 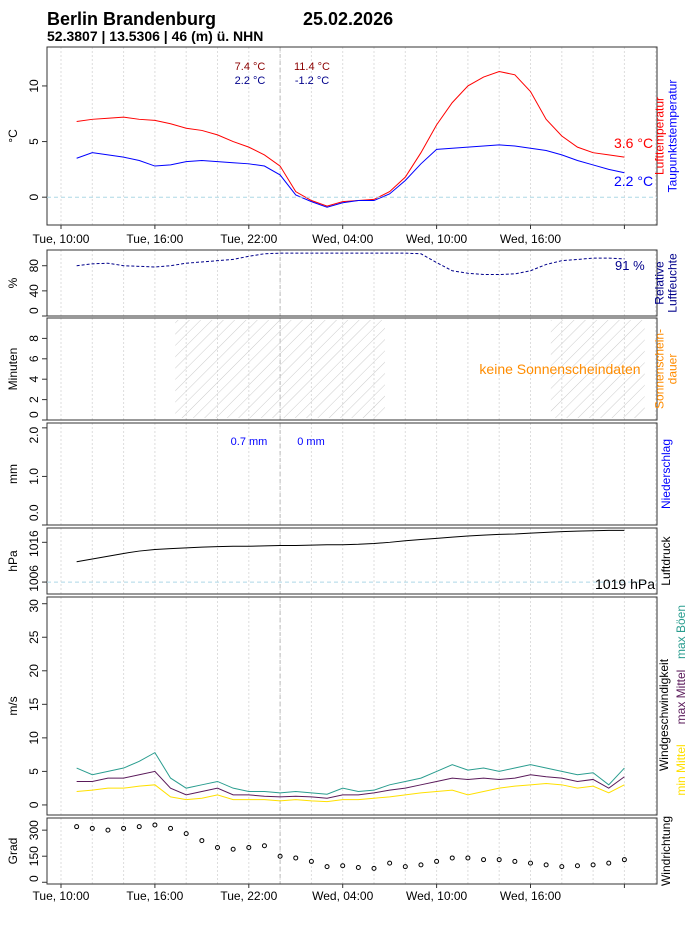 What do you see at coordinates (673, 369) in the screenshot?
I see `legend-label: dauer` at bounding box center [673, 369].